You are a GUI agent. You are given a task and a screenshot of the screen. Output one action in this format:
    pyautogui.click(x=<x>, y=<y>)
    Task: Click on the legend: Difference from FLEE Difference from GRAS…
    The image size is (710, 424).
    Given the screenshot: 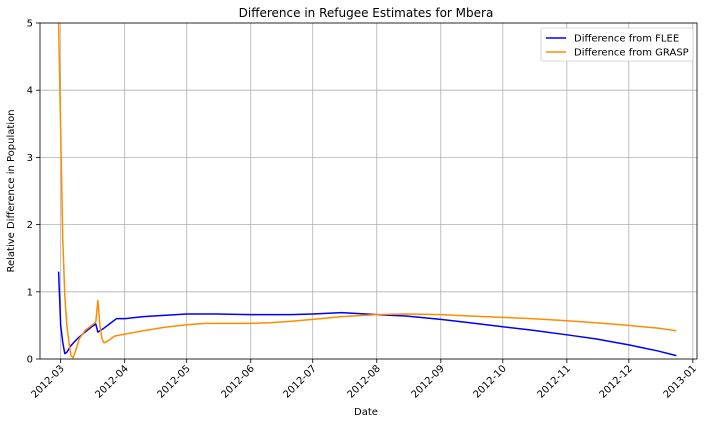 What is the action you would take?
    pyautogui.click(x=617, y=44)
    